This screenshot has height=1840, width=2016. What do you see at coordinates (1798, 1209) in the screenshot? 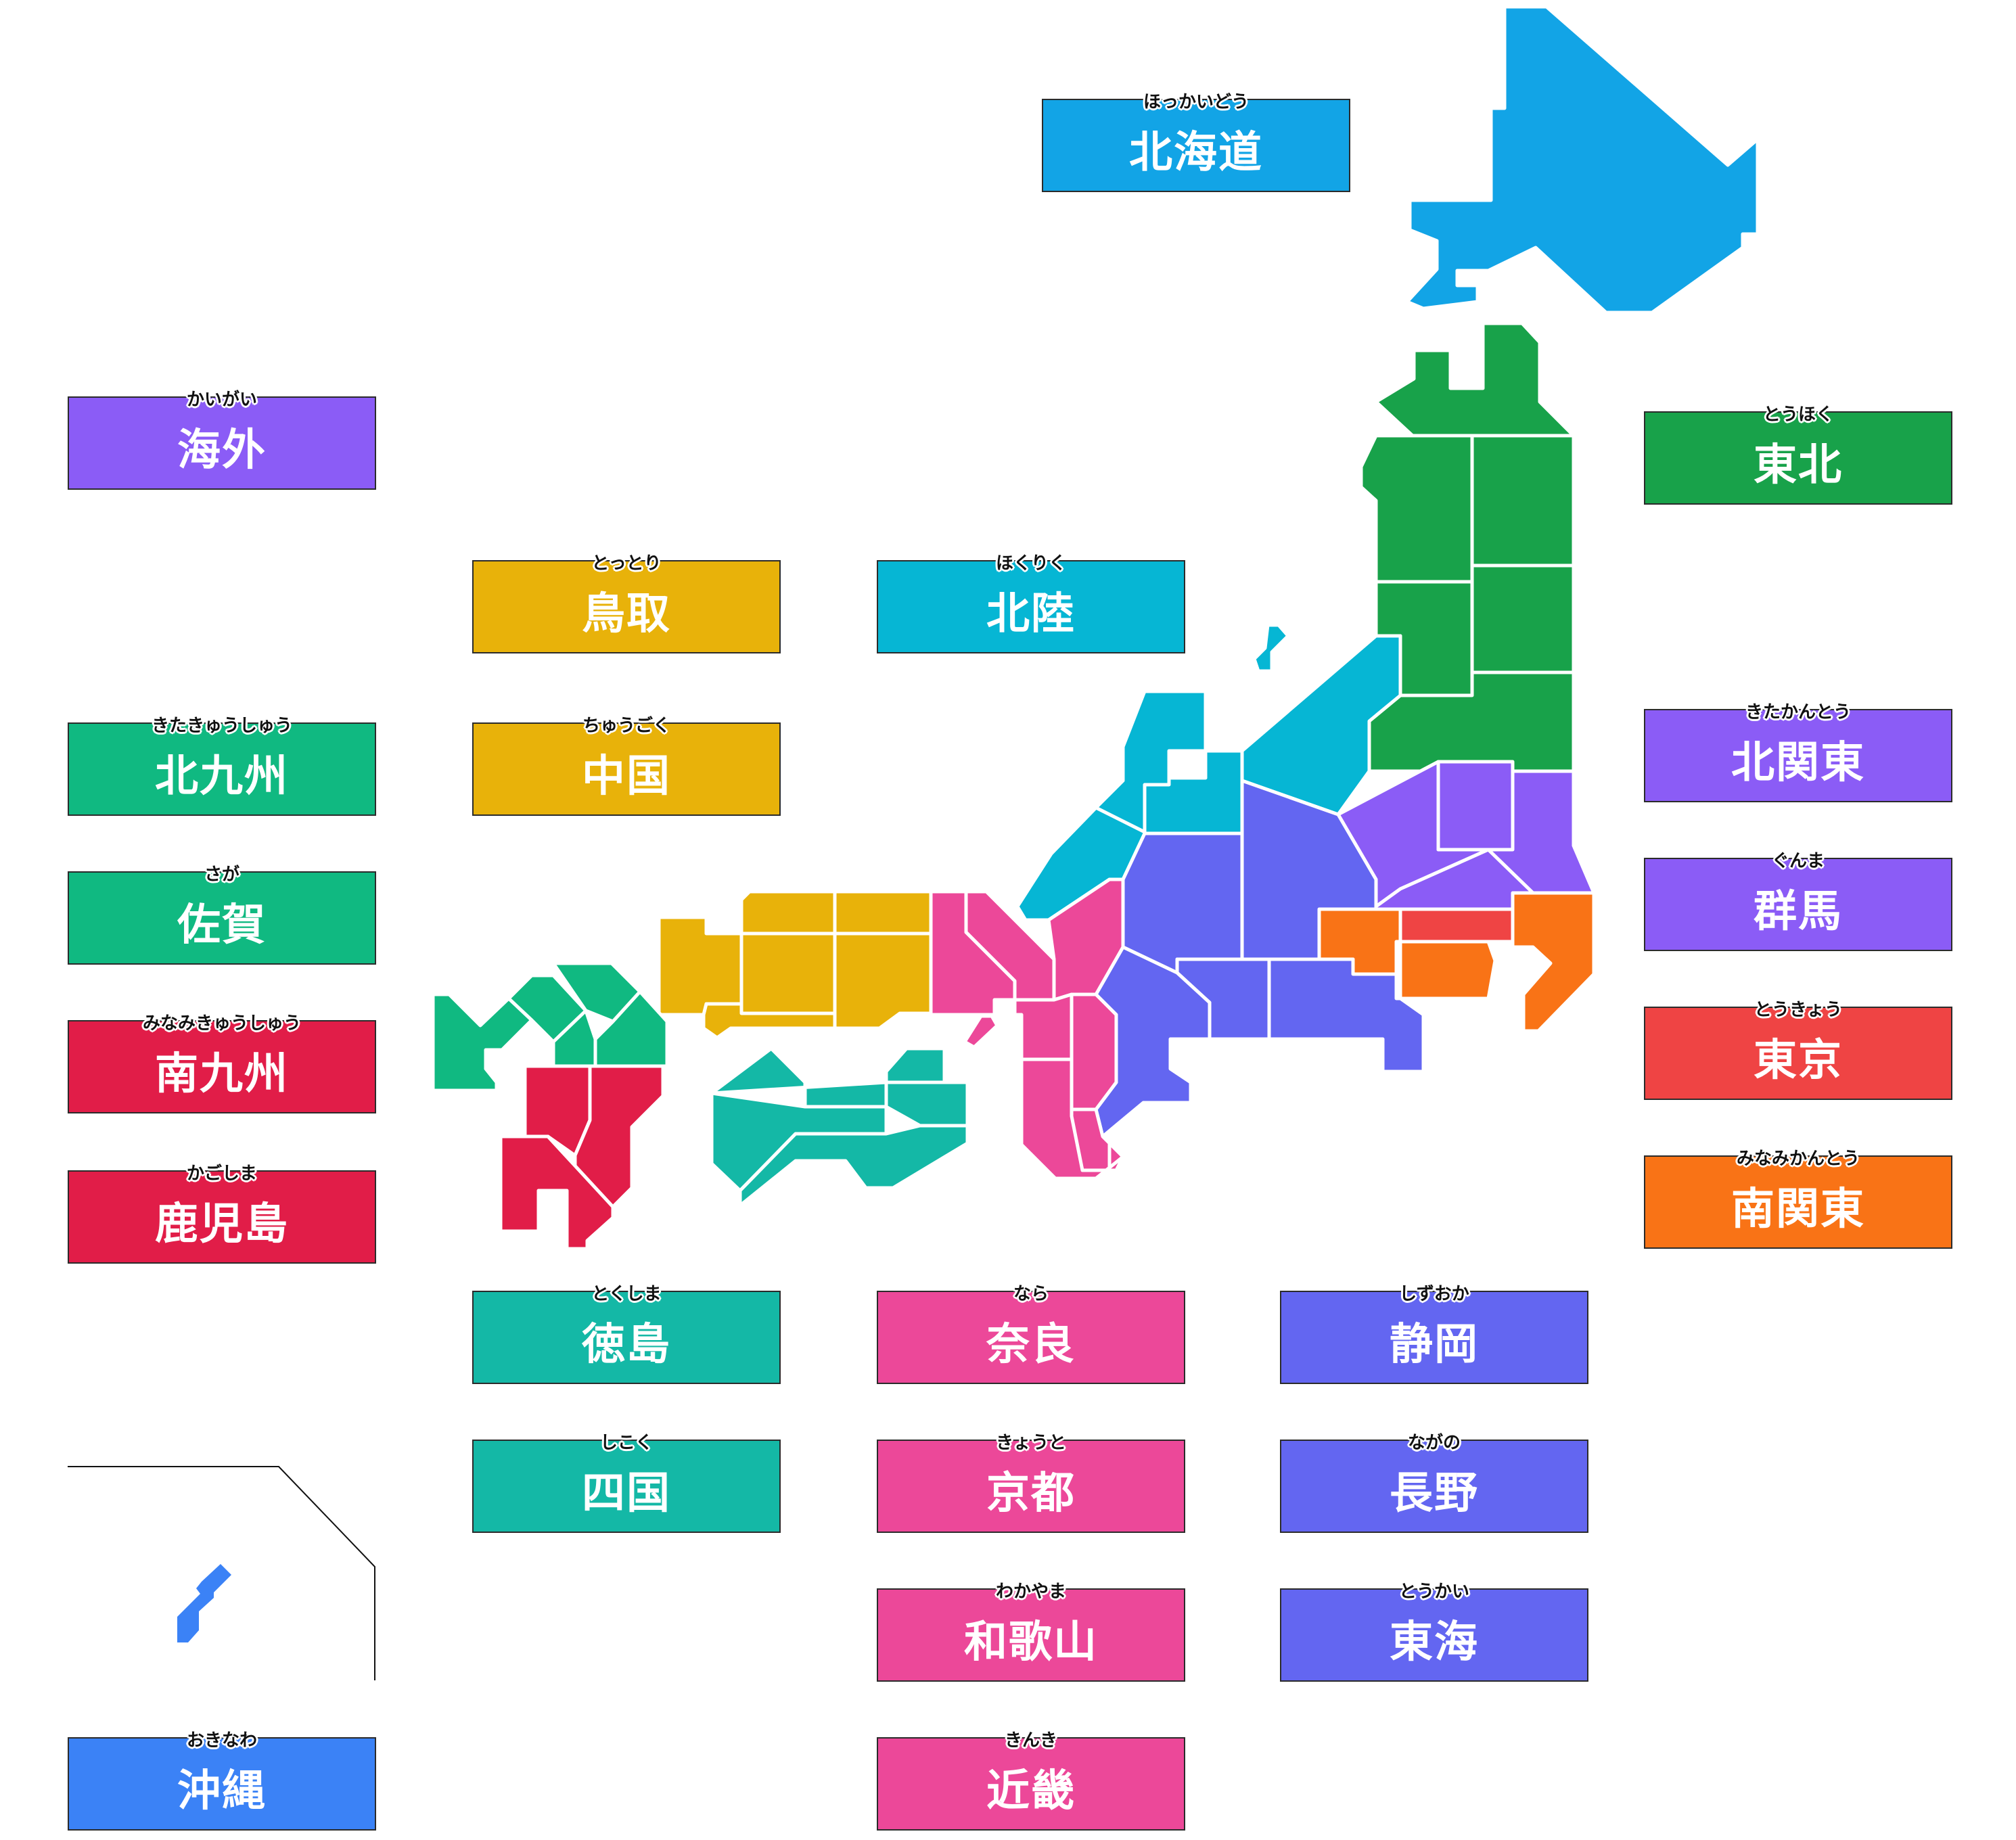
I see `minamikanto-label: 南関東` at bounding box center [1798, 1209].